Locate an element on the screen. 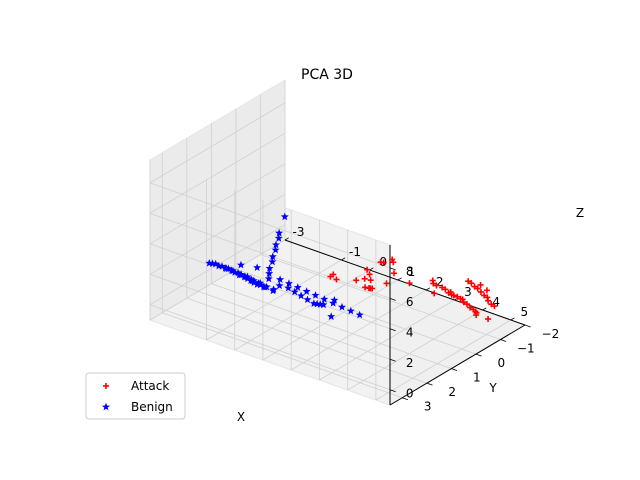  y-axis-line is located at coordinates (457, 365).